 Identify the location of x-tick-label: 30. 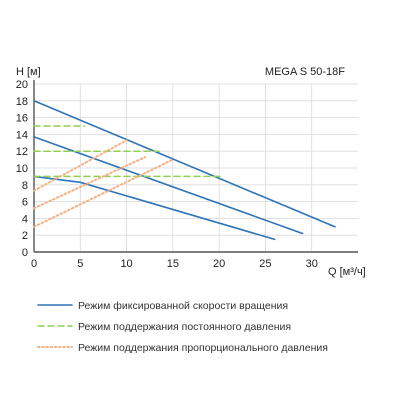
(312, 264).